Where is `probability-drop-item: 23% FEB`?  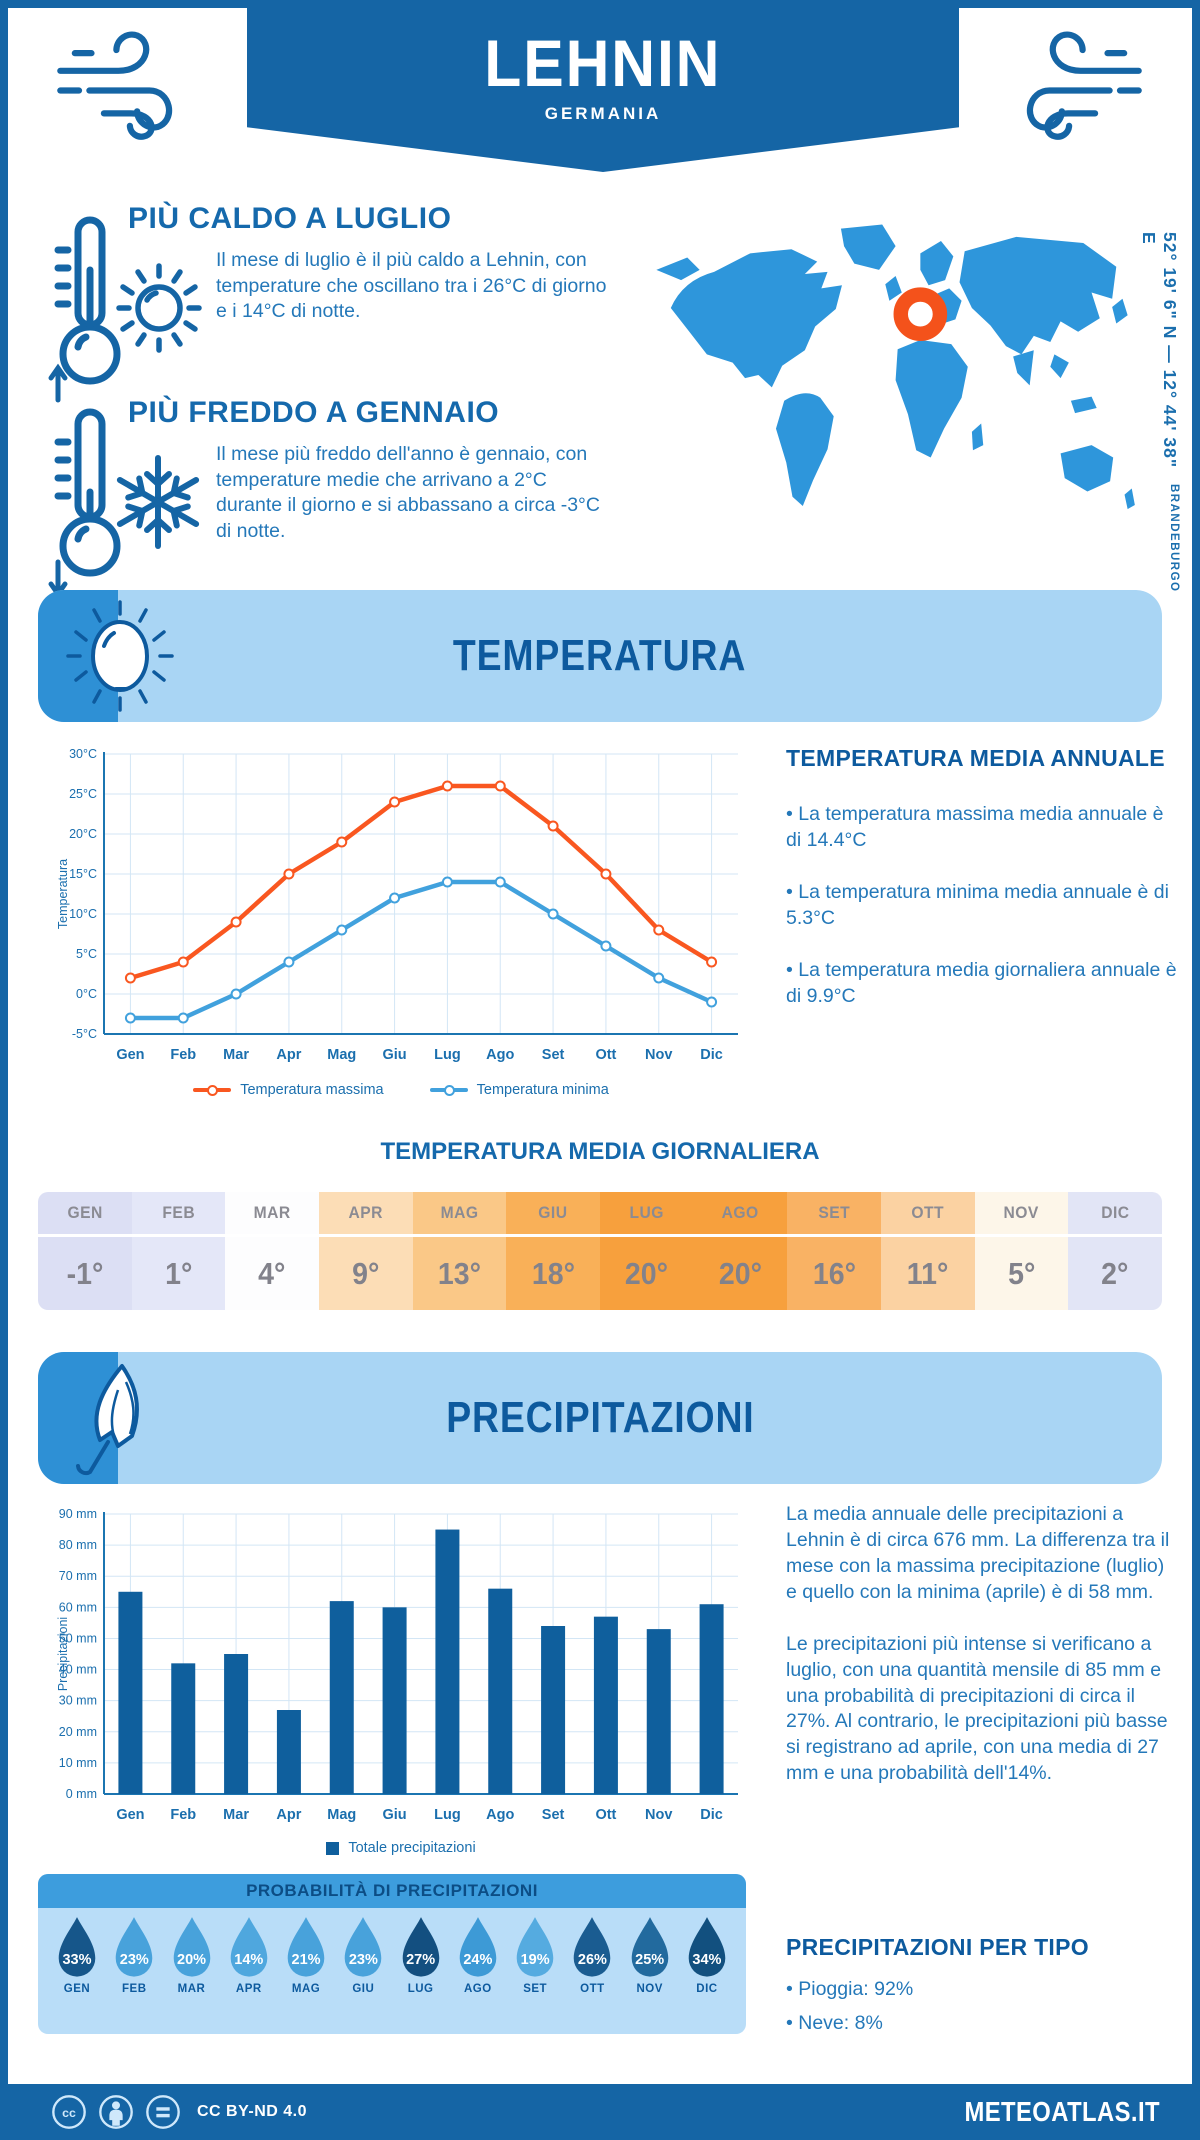
probability-drop-item: 23% FEB is located at coordinates (134, 1955).